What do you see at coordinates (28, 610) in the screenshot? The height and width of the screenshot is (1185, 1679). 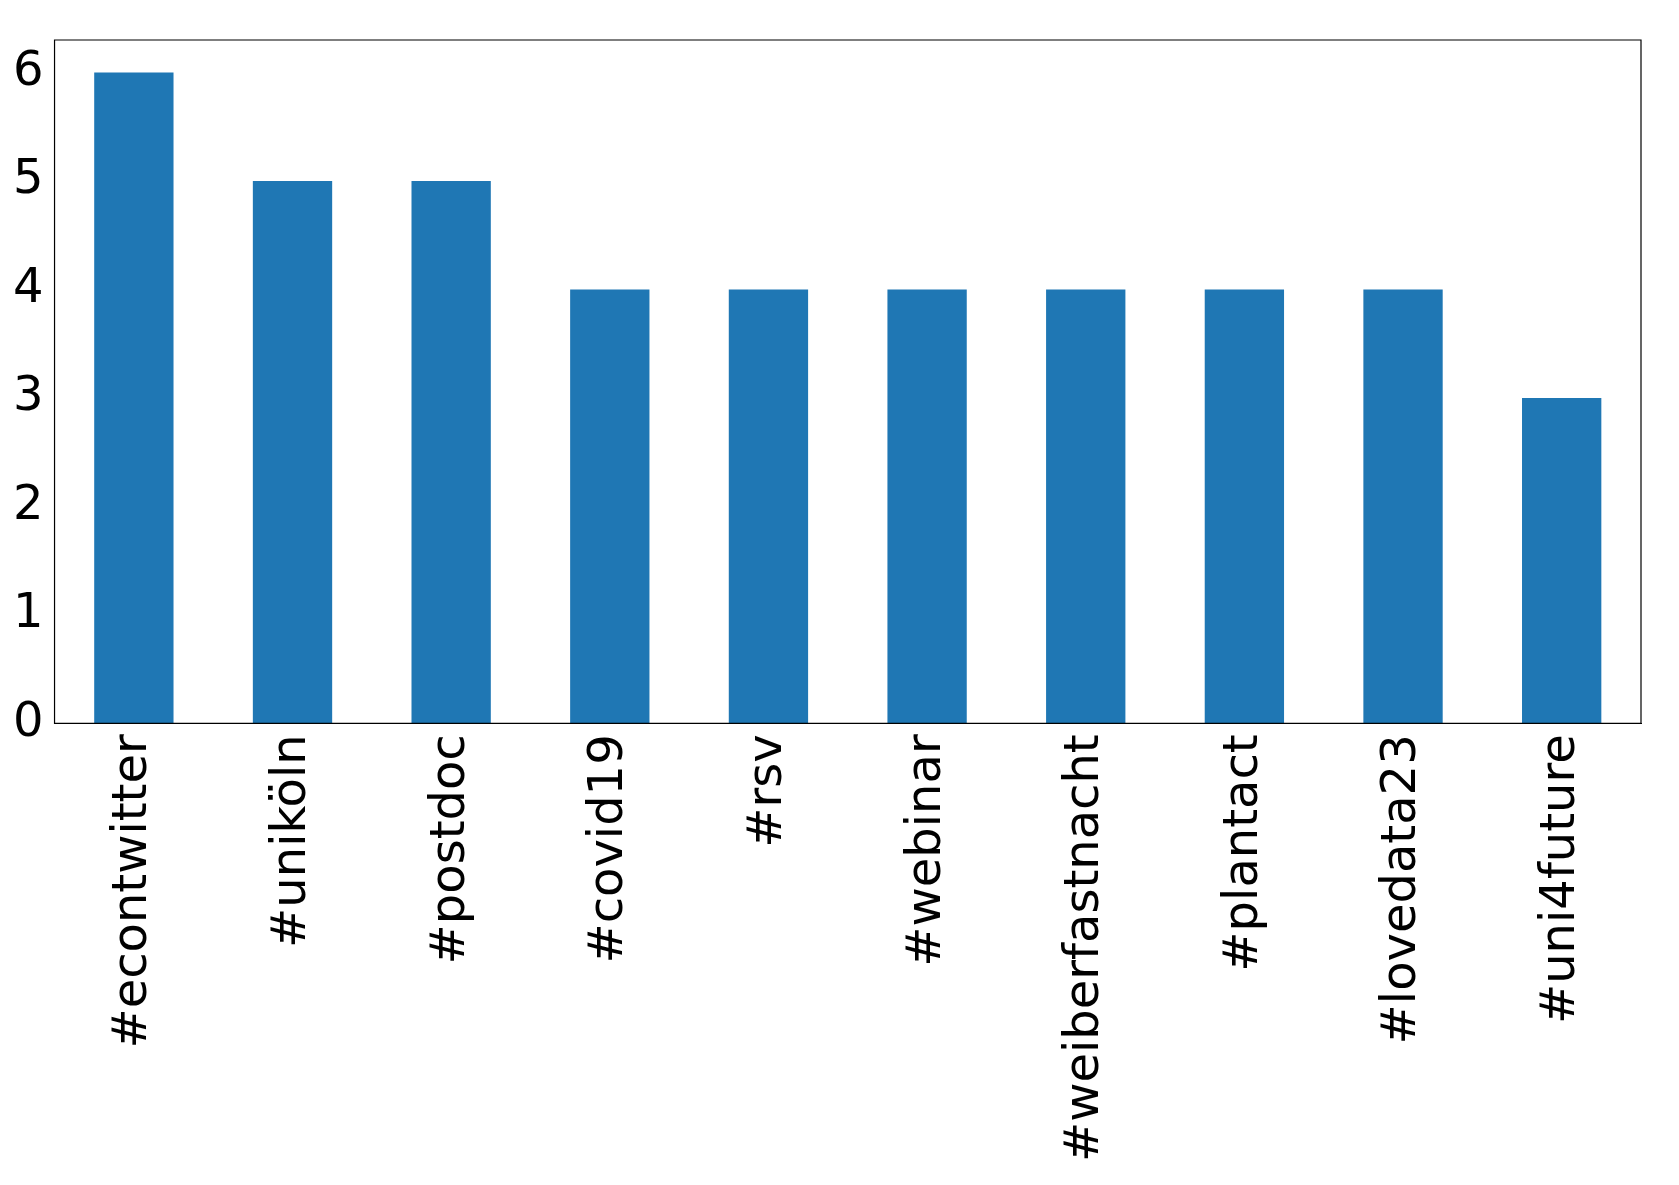 I see `y-tick-label: 1` at bounding box center [28, 610].